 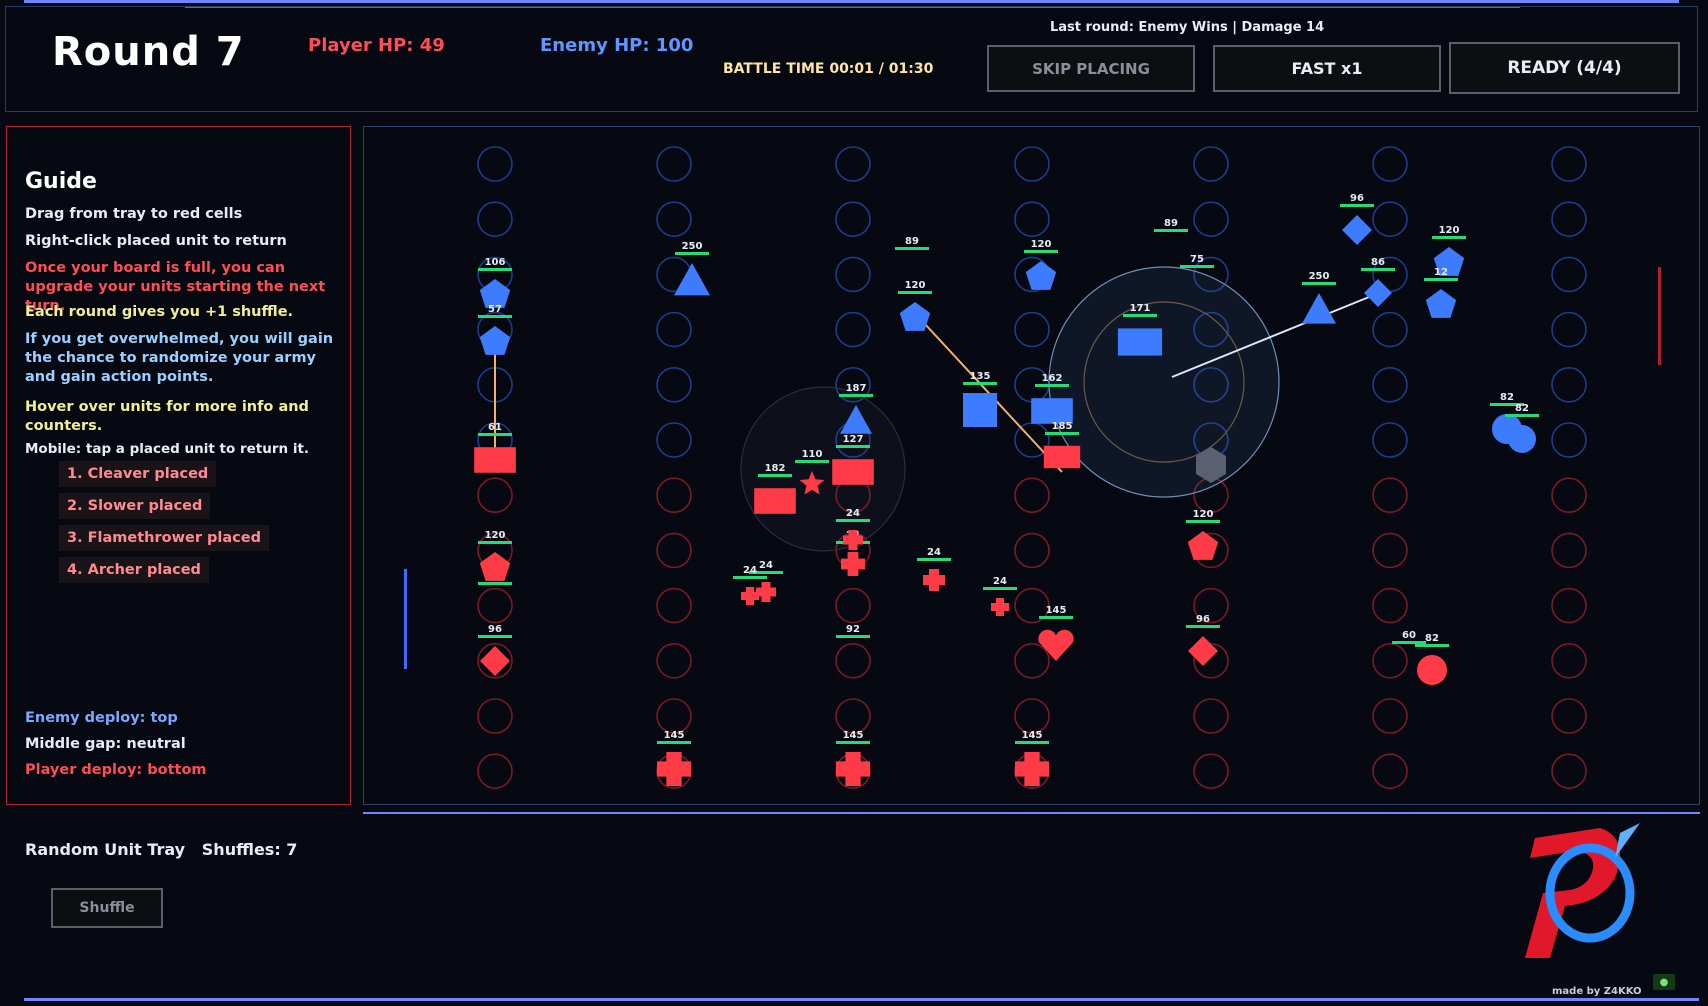 I want to click on enemy-unit-circle, so click(x=1522, y=439).